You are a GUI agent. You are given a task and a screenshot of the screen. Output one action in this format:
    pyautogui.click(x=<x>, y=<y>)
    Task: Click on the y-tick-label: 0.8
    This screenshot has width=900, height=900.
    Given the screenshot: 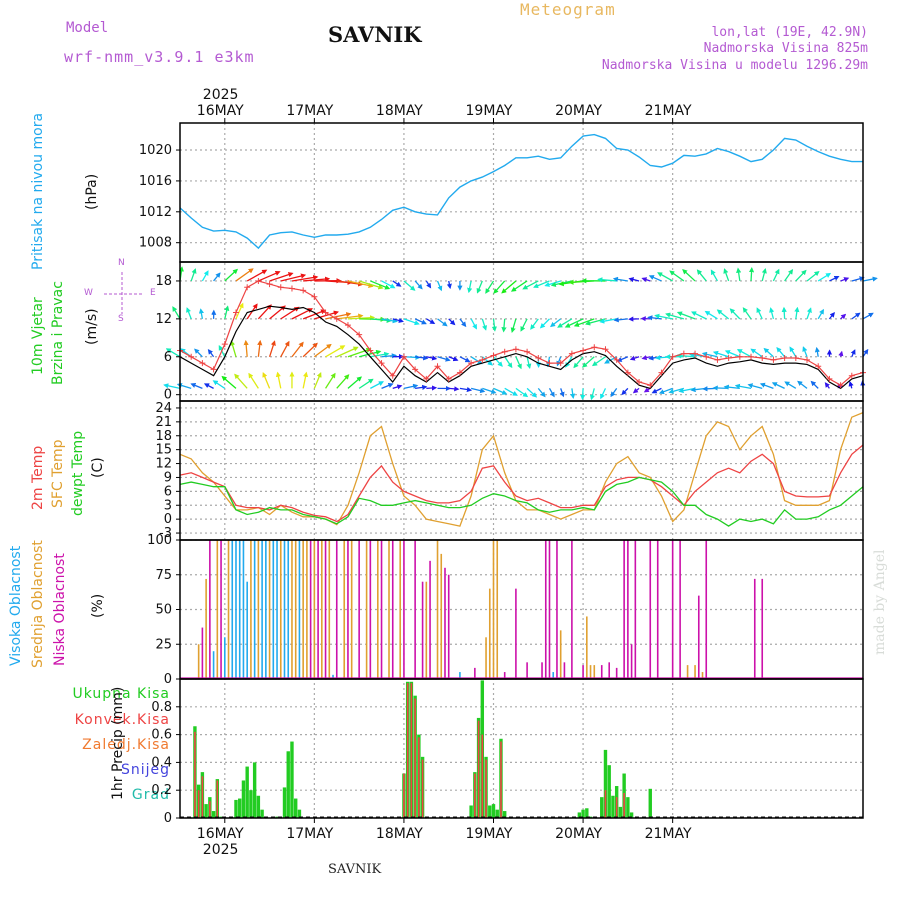 What is the action you would take?
    pyautogui.click(x=161, y=707)
    